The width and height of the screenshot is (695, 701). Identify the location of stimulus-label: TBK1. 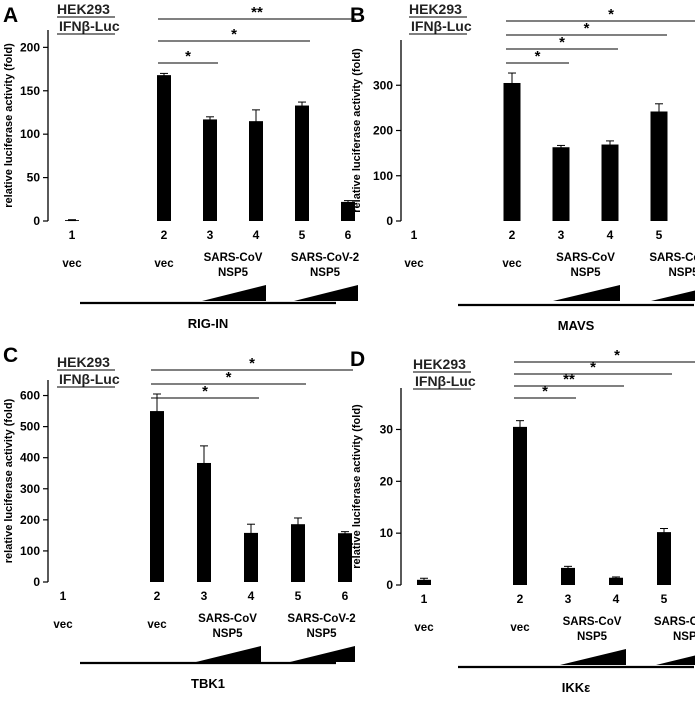
(208, 683).